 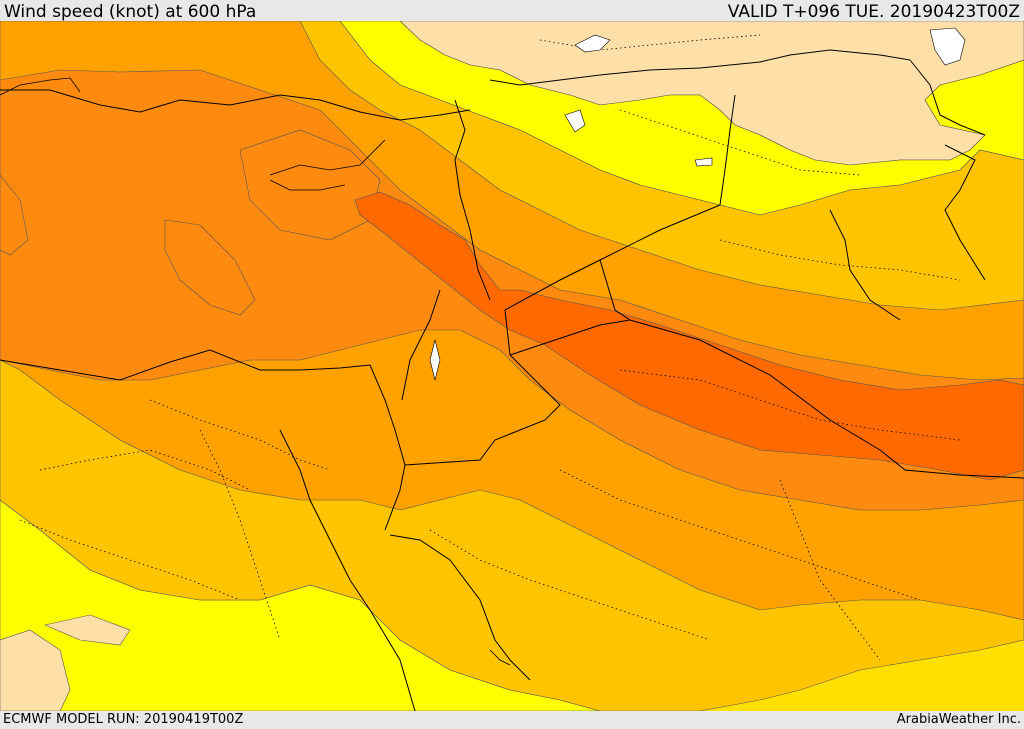 What do you see at coordinates (130, 12) in the screenshot?
I see `map-title: Wind speed (knot) at 600 hPa` at bounding box center [130, 12].